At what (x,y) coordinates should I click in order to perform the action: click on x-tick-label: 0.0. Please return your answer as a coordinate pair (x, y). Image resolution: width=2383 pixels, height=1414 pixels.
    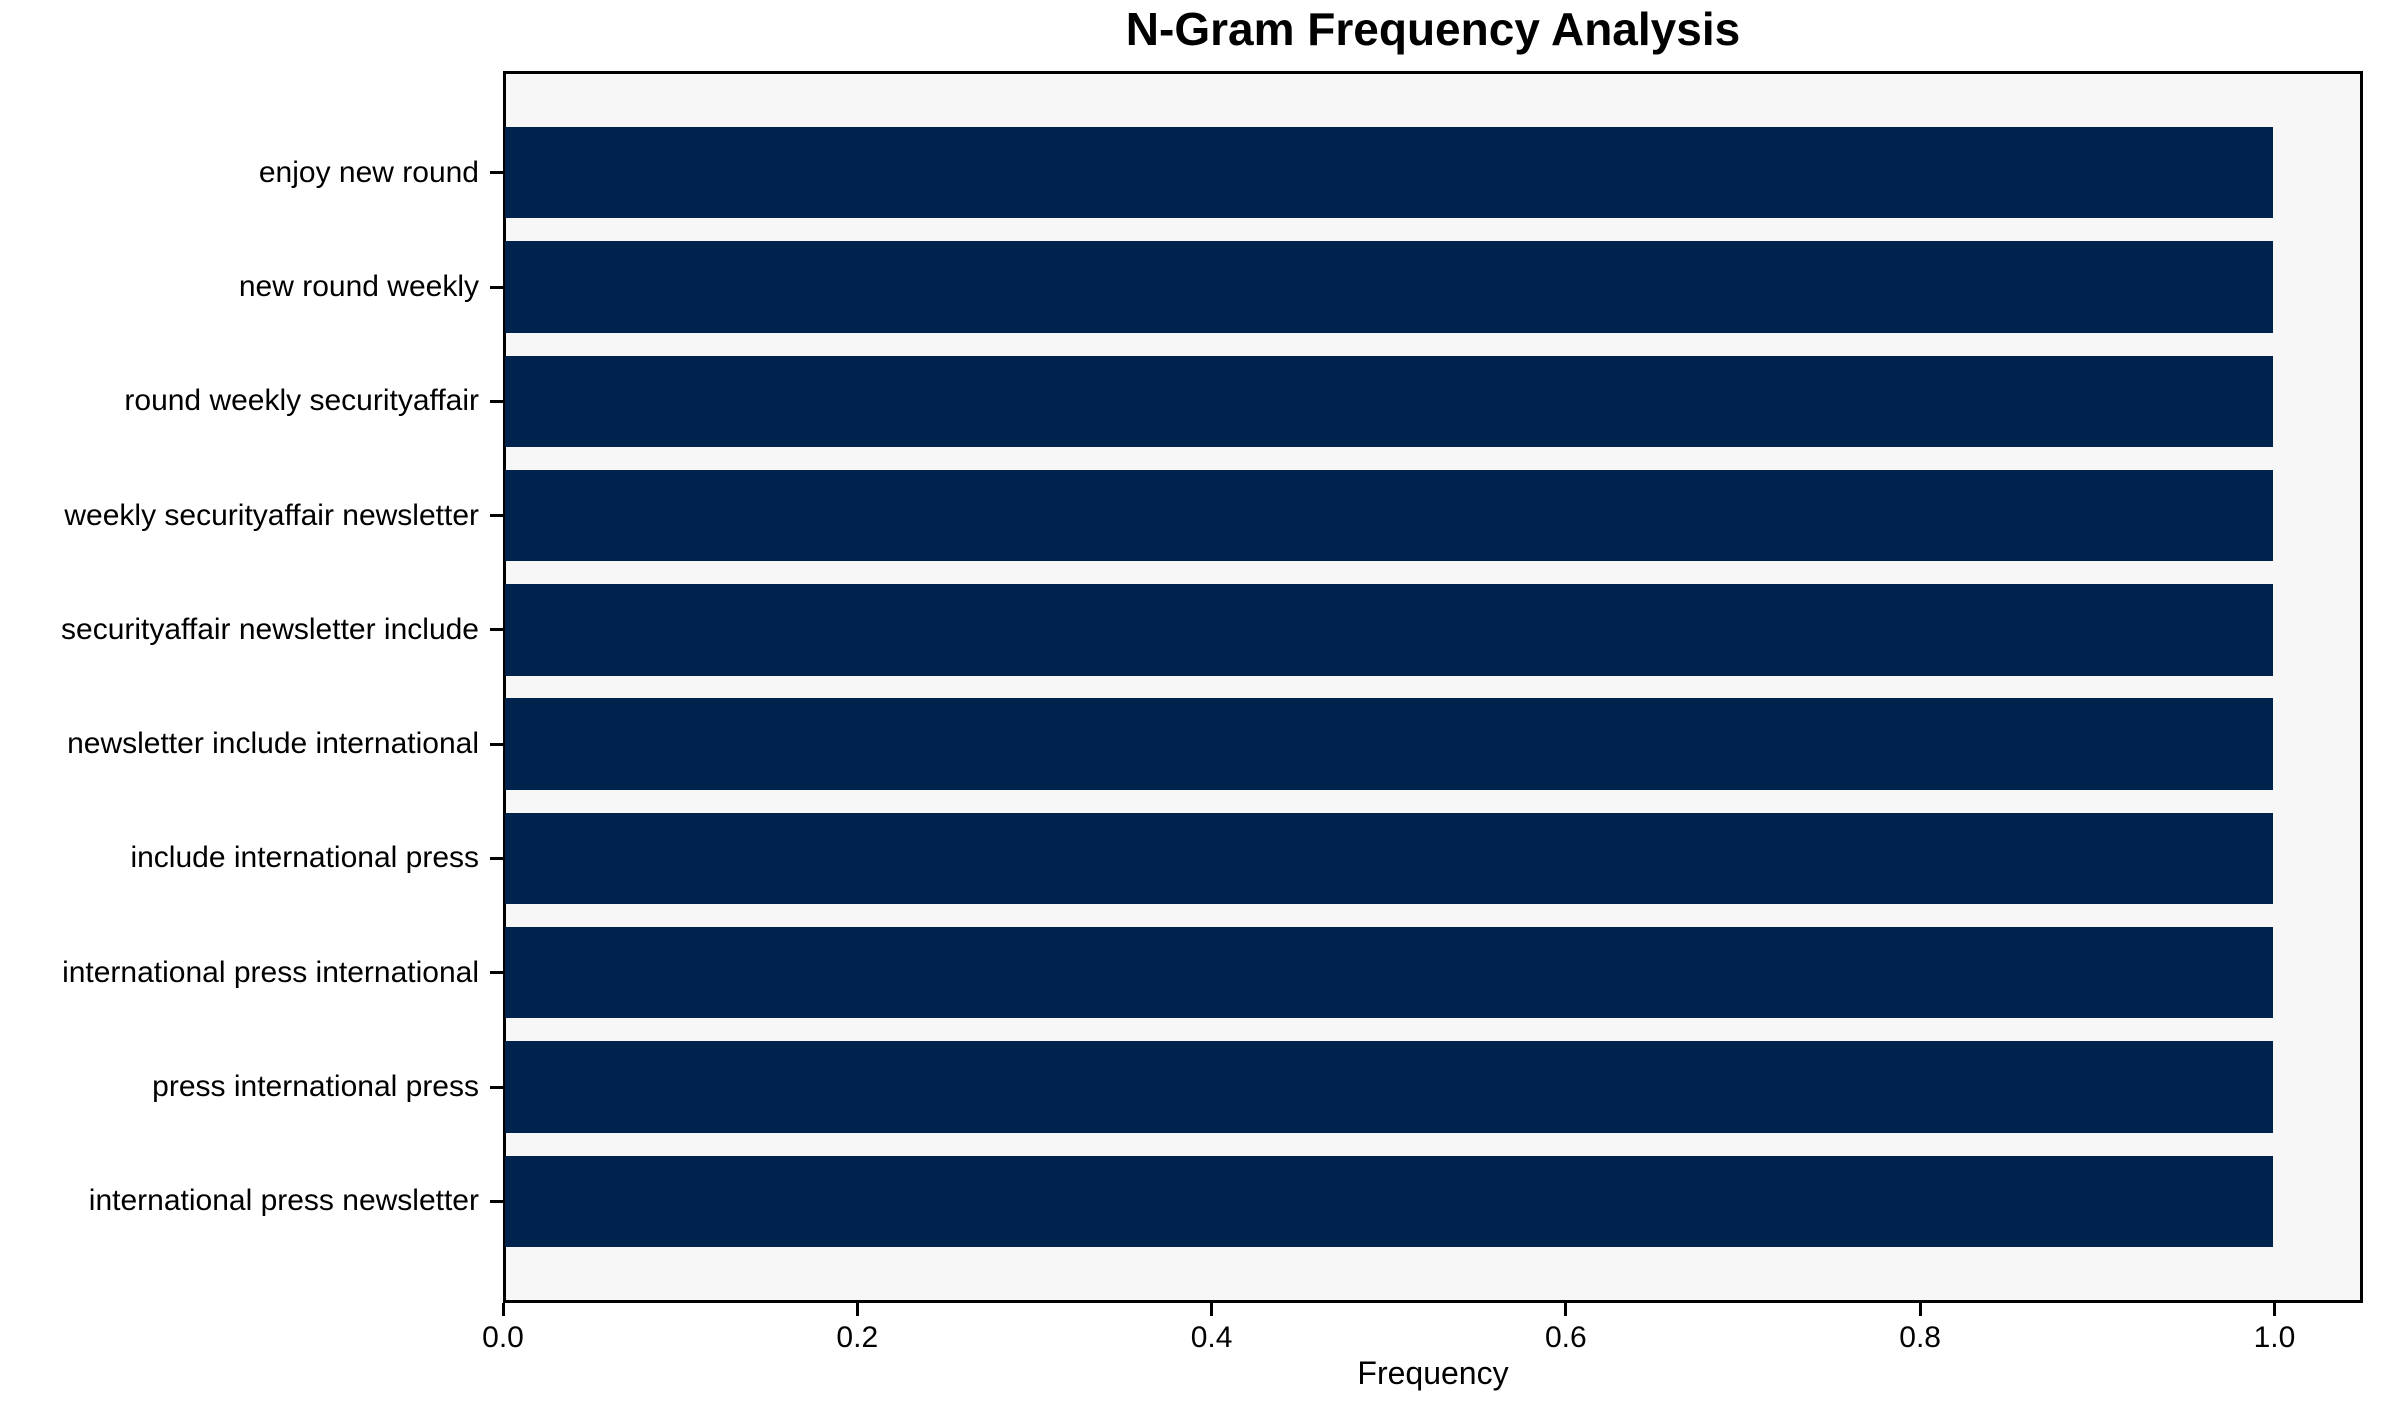
    Looking at the image, I should click on (503, 1337).